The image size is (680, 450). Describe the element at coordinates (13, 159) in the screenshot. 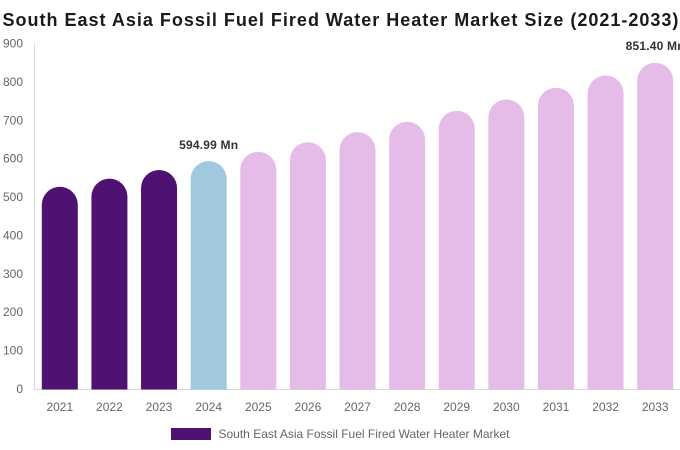

I see `svg-text: 600` at that location.